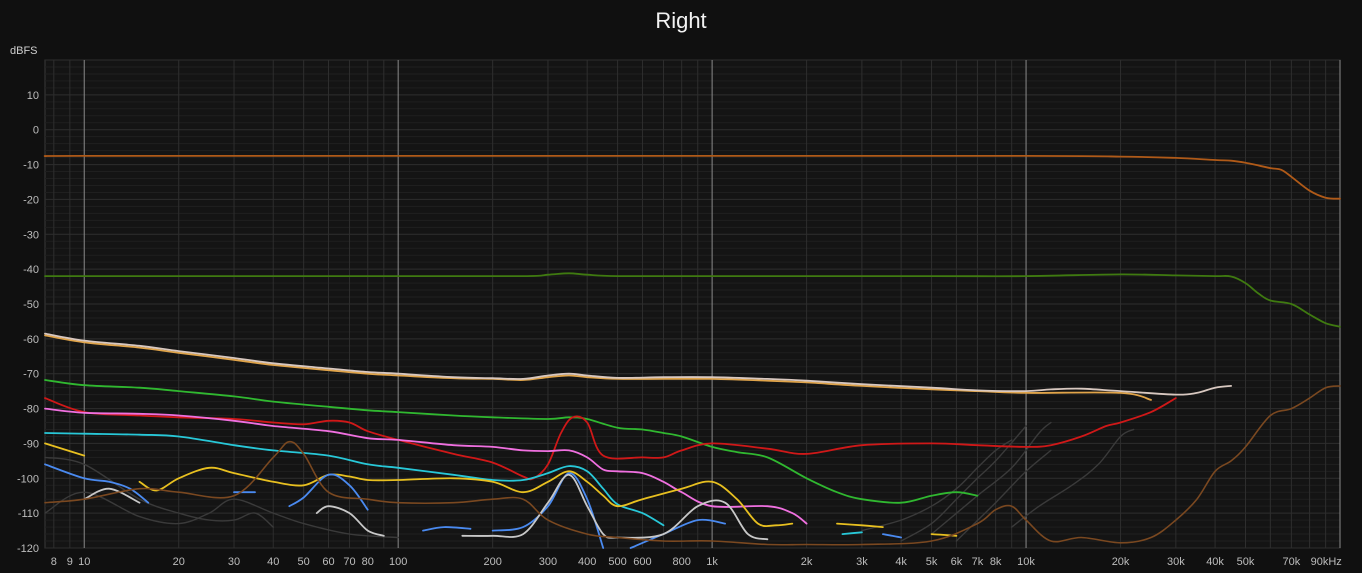  Describe the element at coordinates (234, 562) in the screenshot. I see `x-tick-label: 30` at that location.